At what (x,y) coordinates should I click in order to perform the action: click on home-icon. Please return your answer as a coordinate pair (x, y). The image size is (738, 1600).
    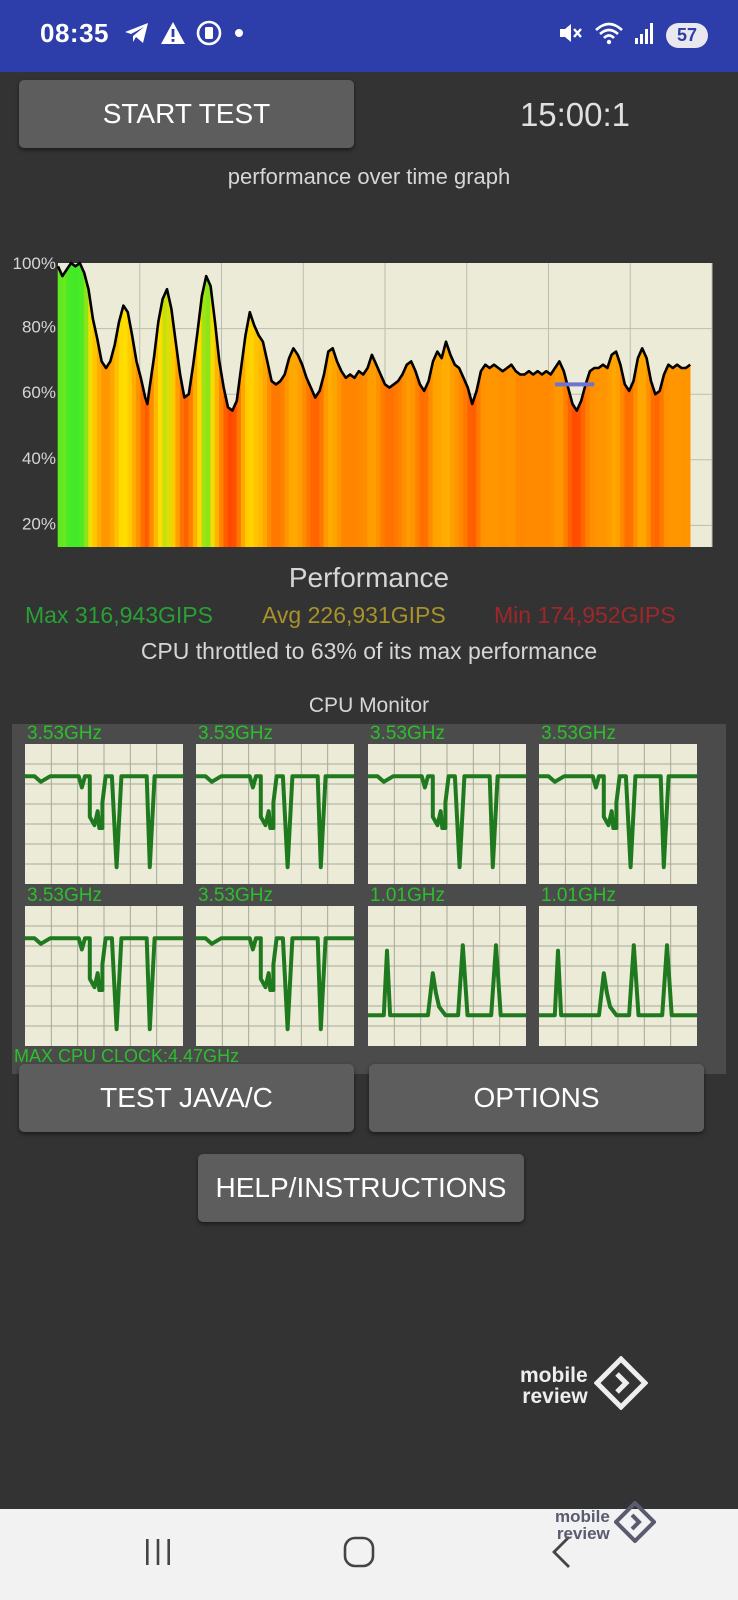
    Looking at the image, I should click on (359, 1554).